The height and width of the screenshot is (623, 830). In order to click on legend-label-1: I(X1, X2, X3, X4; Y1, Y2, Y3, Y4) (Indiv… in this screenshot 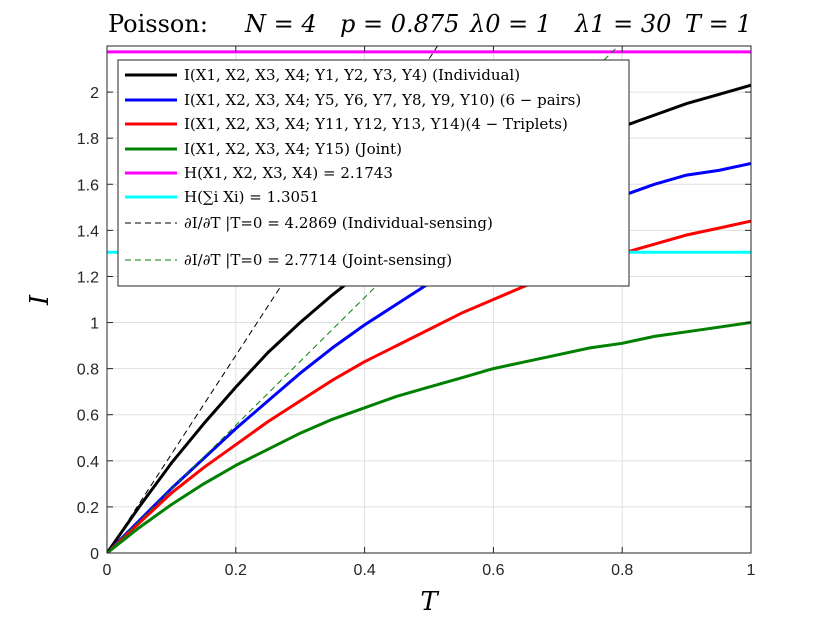, I will do `click(352, 75)`.